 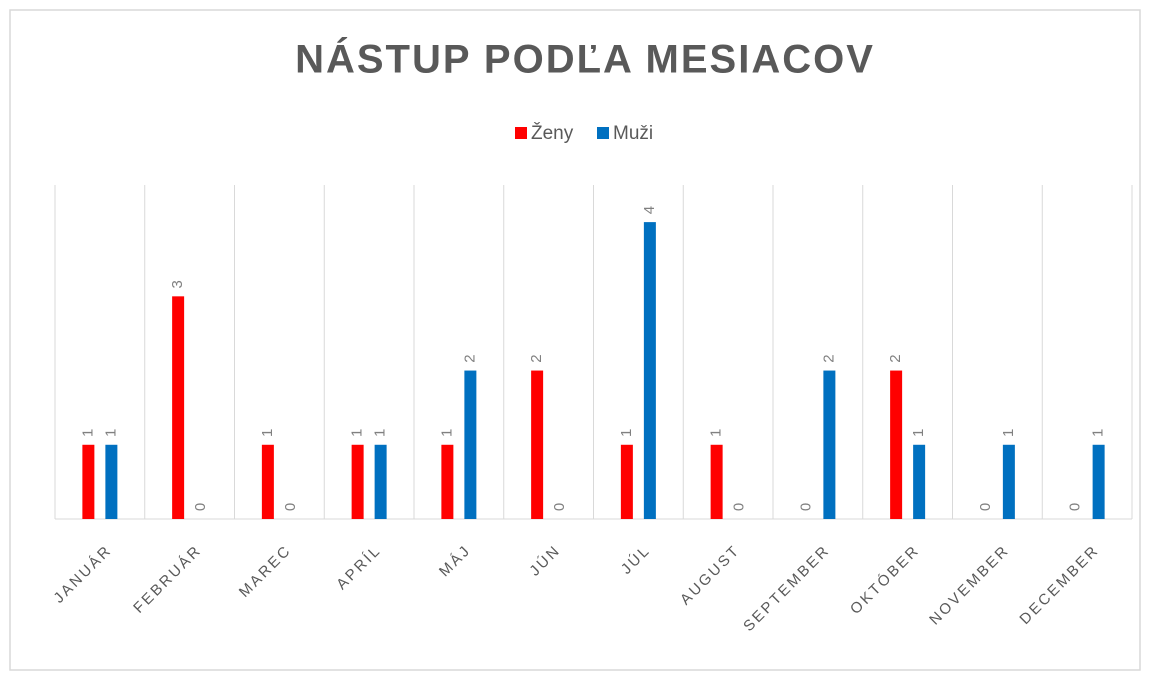 What do you see at coordinates (649, 210) in the screenshot?
I see `data-label: 4` at bounding box center [649, 210].